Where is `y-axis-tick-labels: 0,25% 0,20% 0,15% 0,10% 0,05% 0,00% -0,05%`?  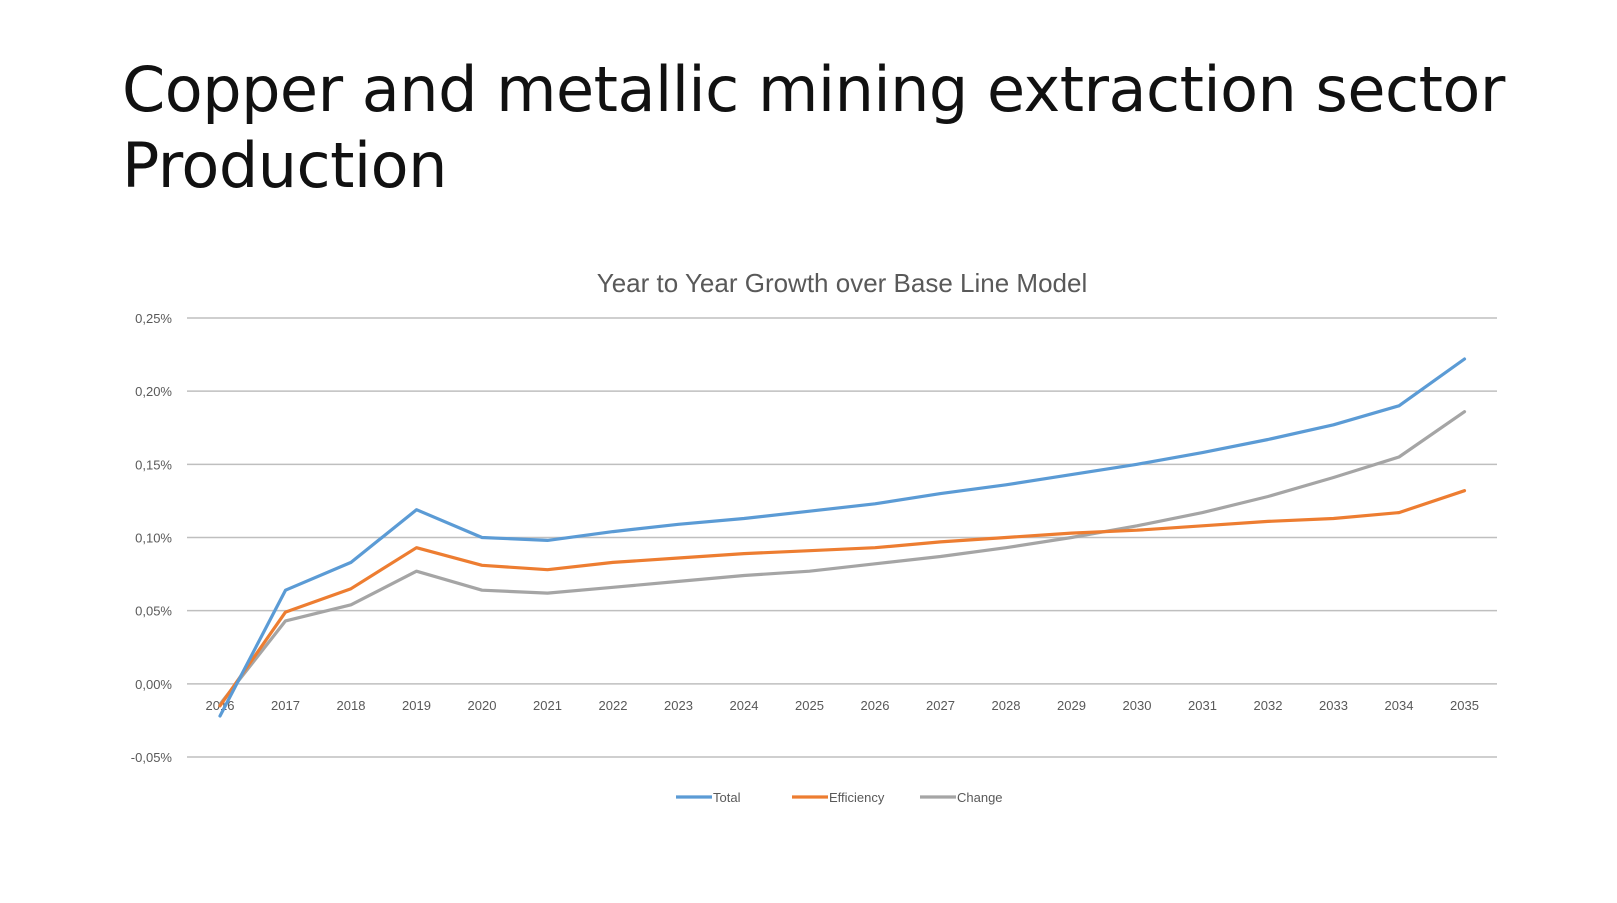
y-axis-tick-labels: 0,25% 0,20% 0,15% 0,10% 0,05% 0,00% -0,05% is located at coordinates (152, 538).